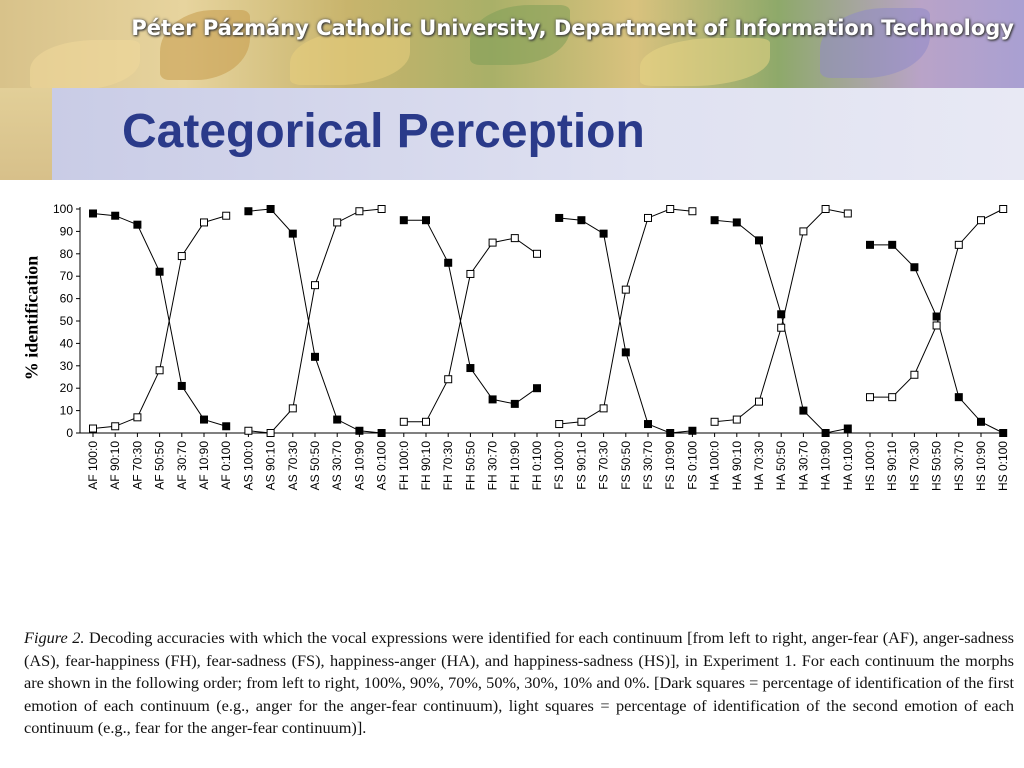 This screenshot has width=1024, height=768. What do you see at coordinates (937, 466) in the screenshot?
I see `x-tick-label: HS 50:50` at bounding box center [937, 466].